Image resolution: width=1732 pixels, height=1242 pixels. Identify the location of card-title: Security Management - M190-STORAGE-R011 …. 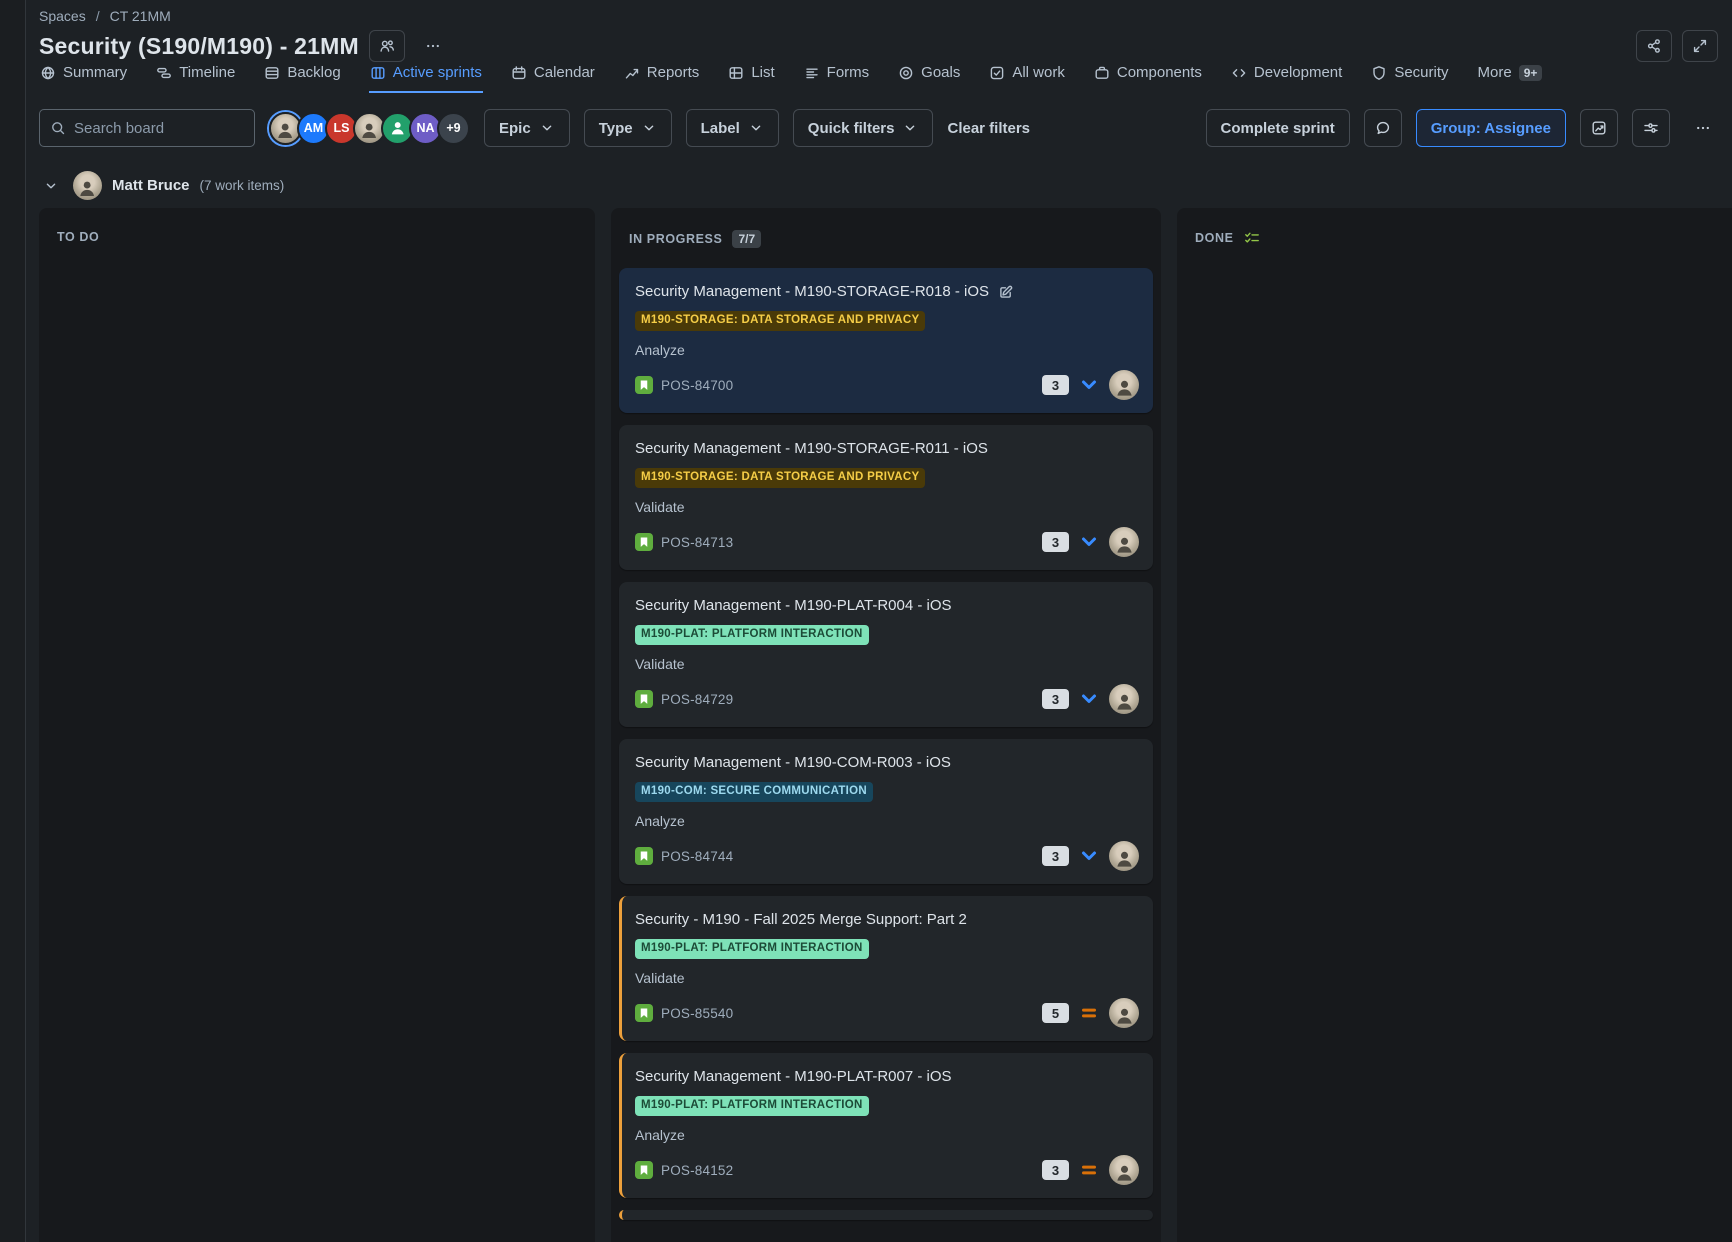
(811, 448).